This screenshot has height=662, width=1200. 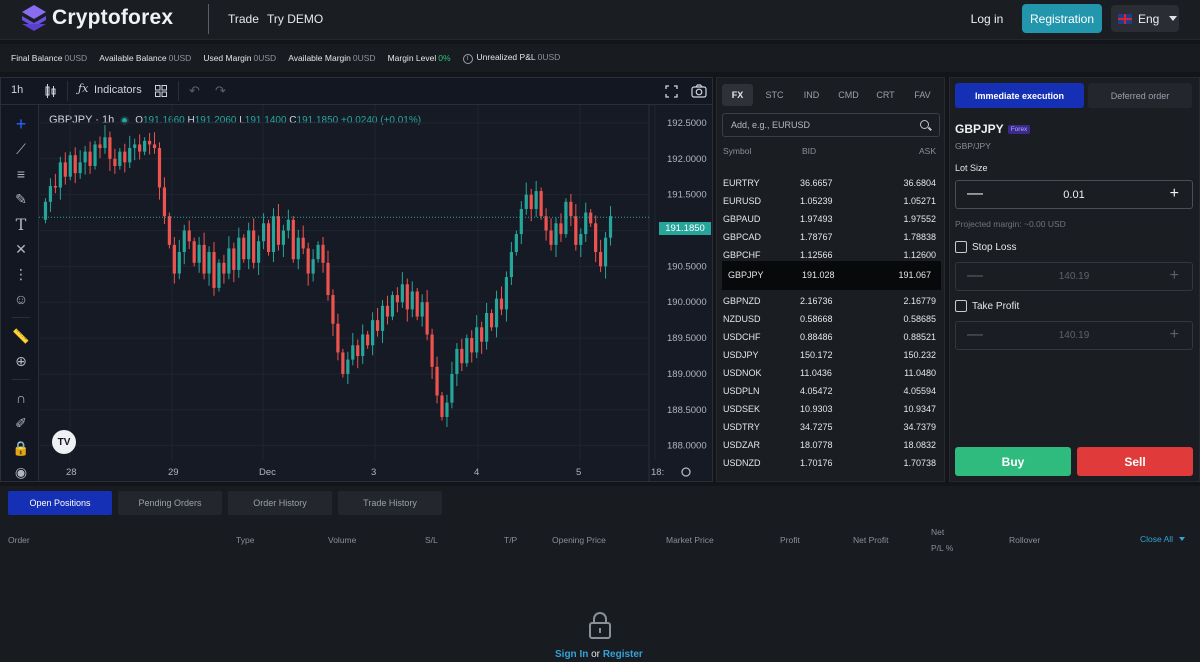 What do you see at coordinates (831, 445) in the screenshot?
I see `watchlist-row: USDZAR 18.0778 18.0832` at bounding box center [831, 445].